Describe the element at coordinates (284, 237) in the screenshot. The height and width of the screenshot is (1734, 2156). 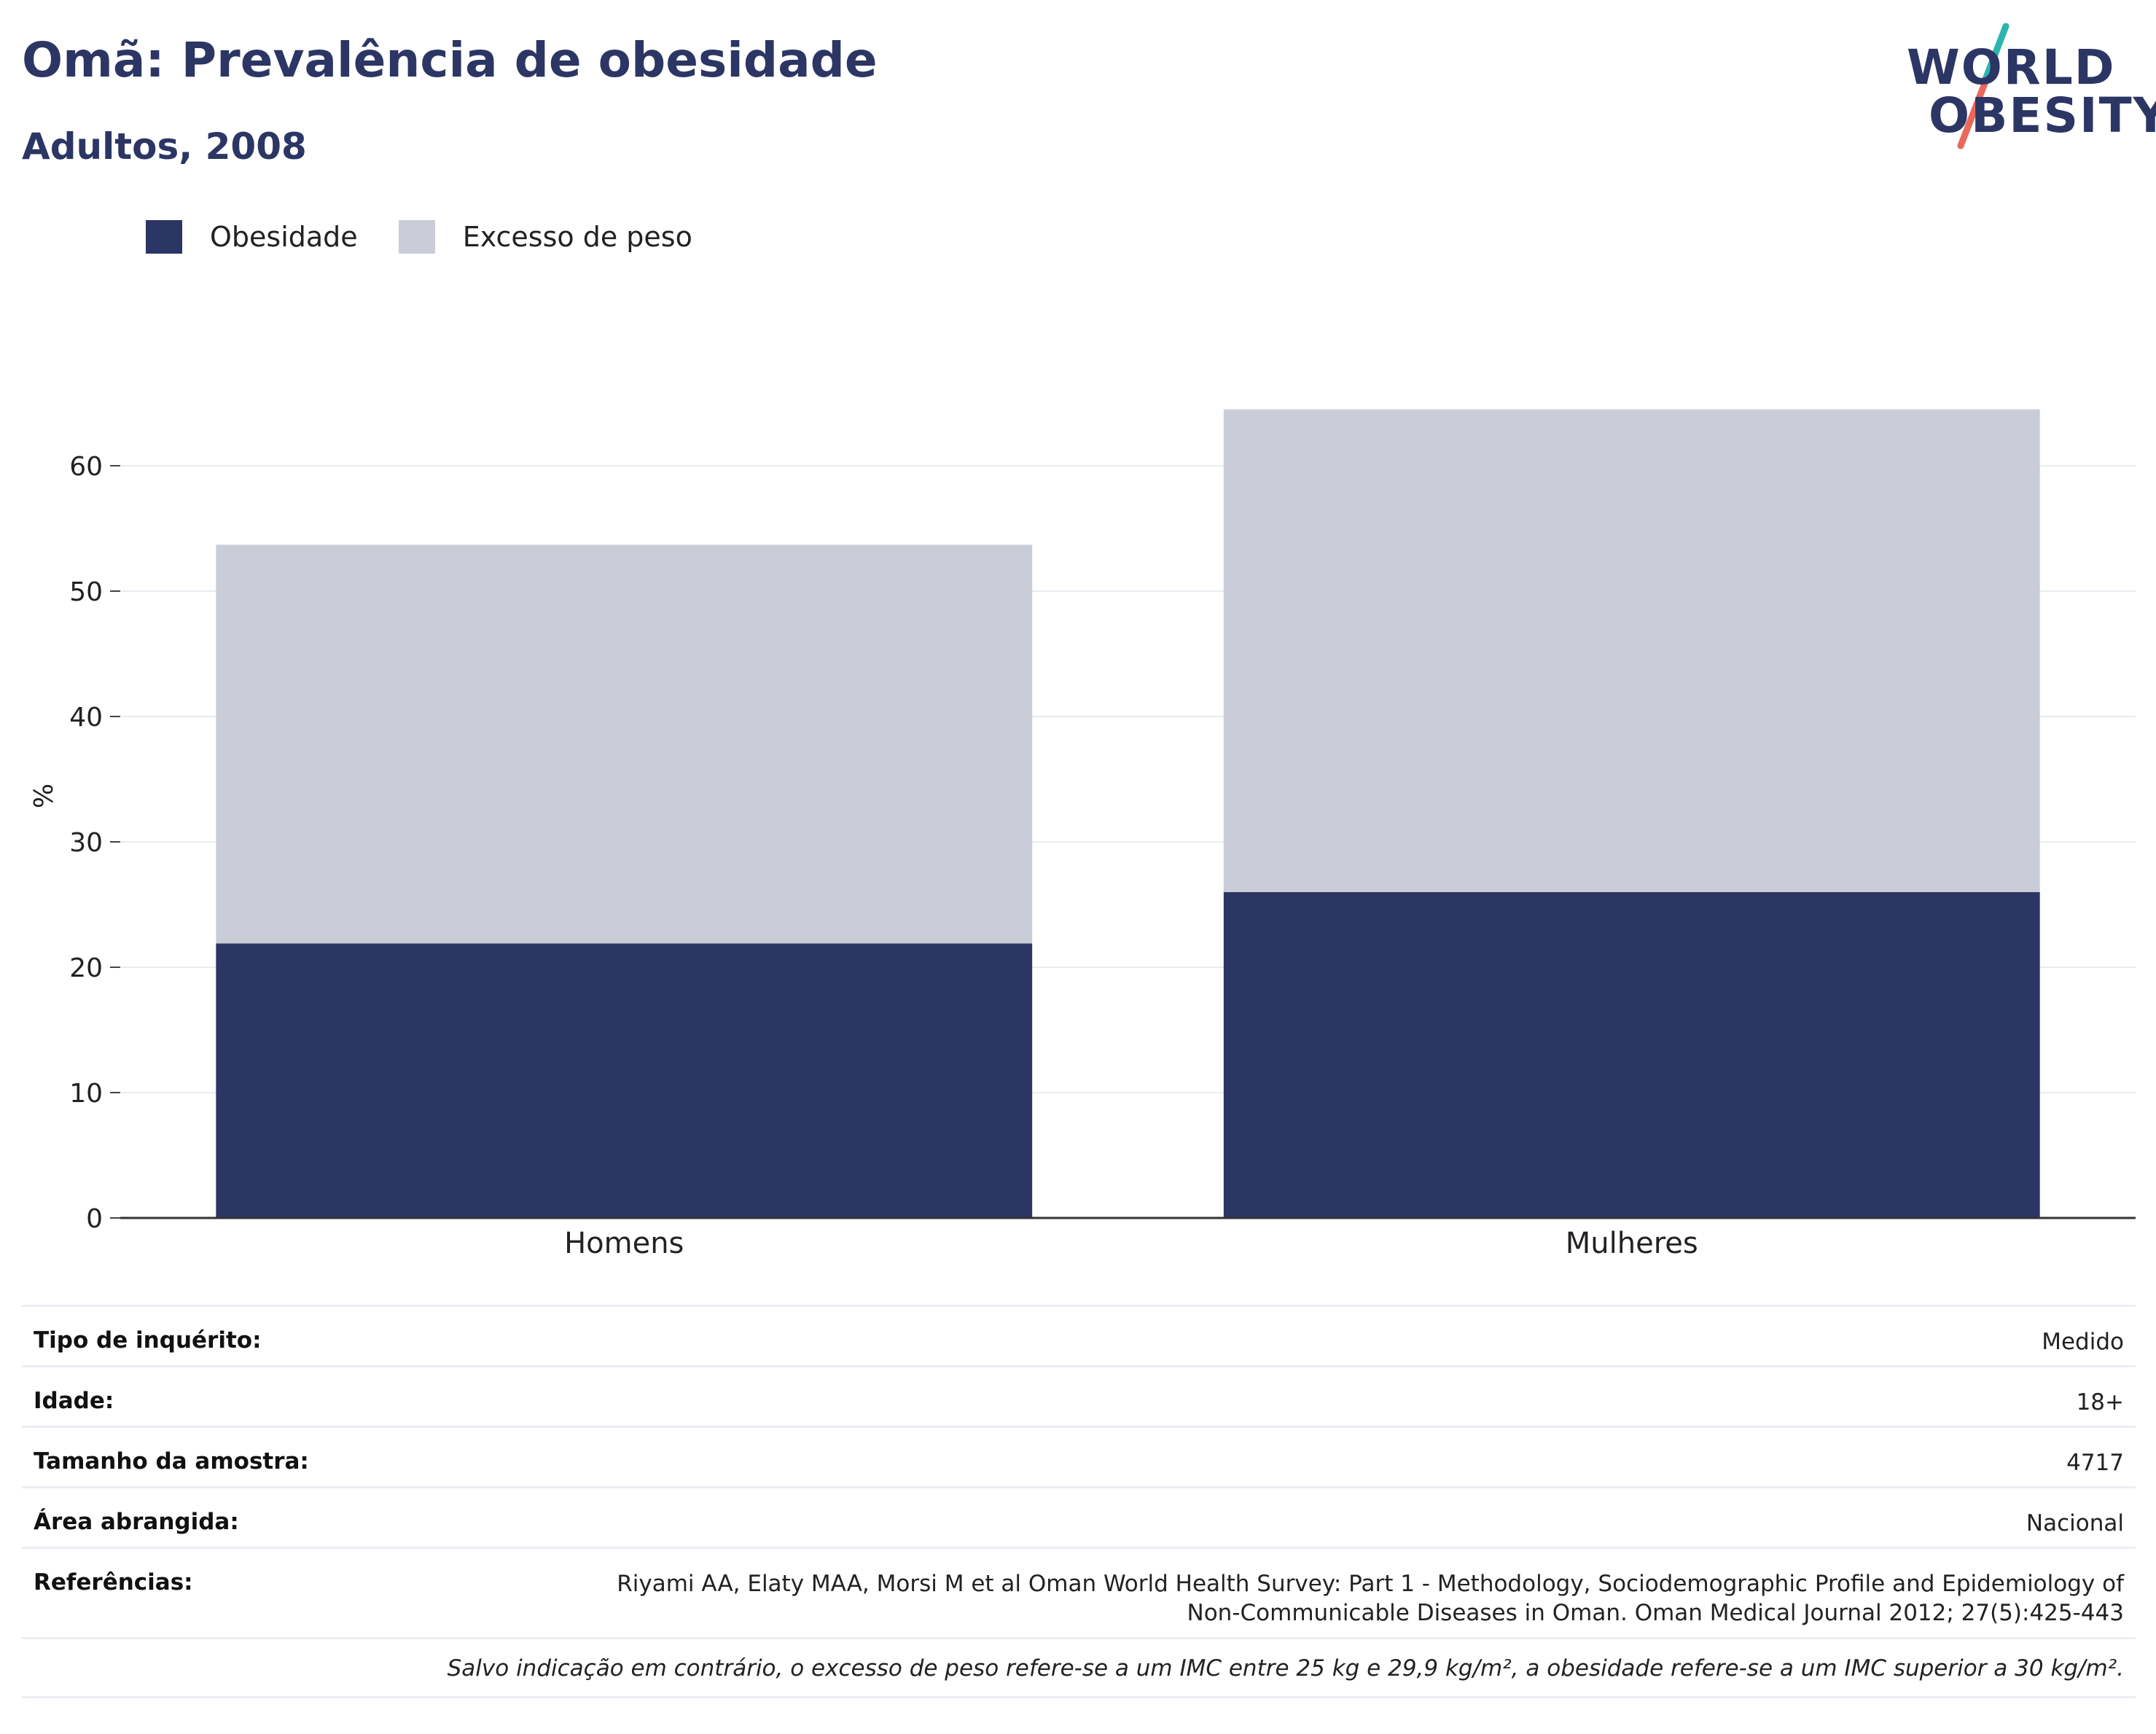
I see `legend-label: Obesidade` at that location.